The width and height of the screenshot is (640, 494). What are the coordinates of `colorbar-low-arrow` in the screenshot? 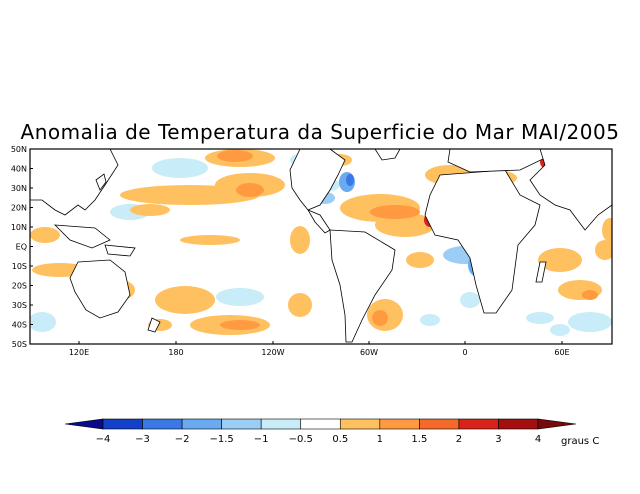 It's located at (84, 424).